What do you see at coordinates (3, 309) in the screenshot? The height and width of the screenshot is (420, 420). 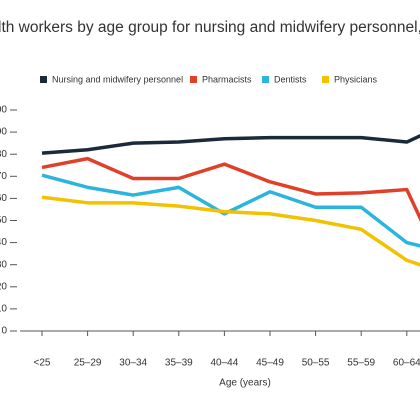 I see `y-tick-label: 10` at bounding box center [3, 309].